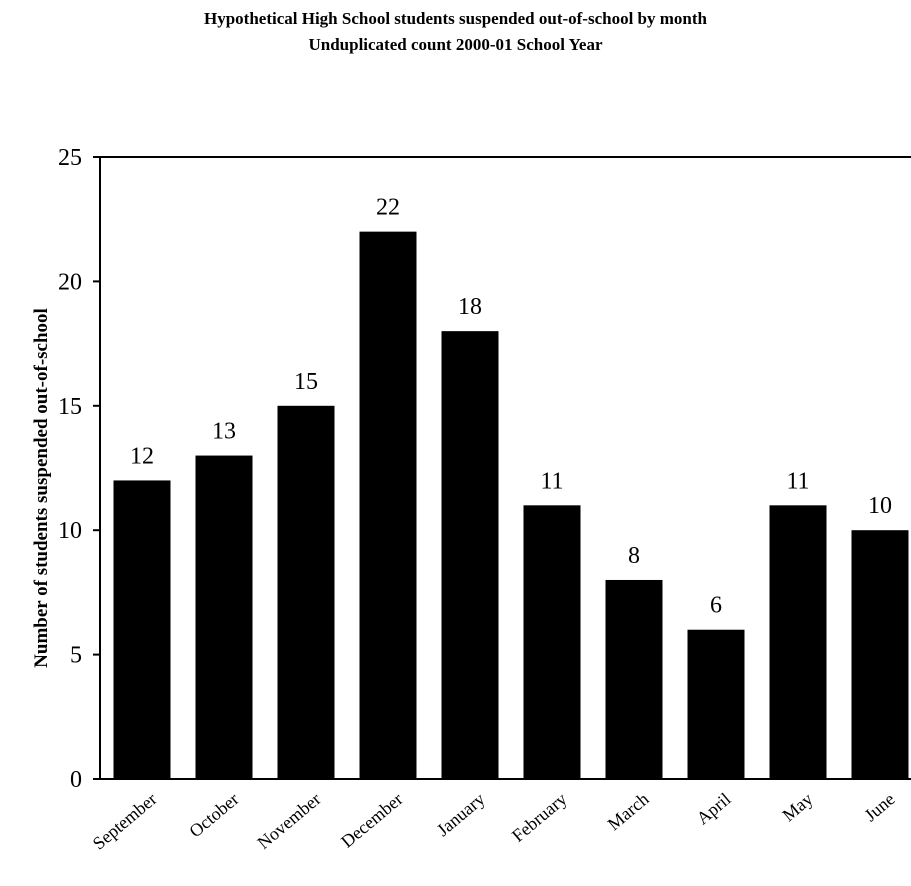  I want to click on bar-october, so click(224, 617).